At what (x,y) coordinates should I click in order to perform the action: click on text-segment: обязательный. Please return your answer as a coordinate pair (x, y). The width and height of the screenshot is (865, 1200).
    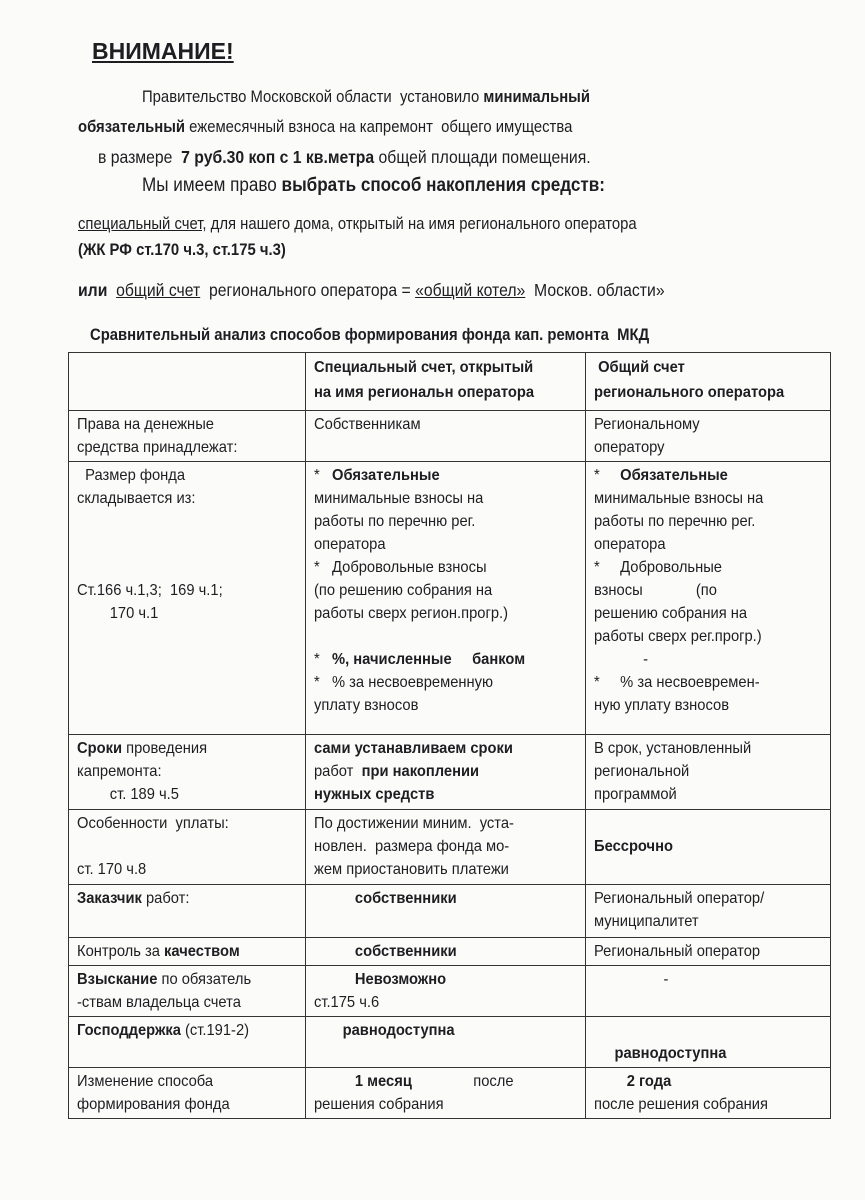
    Looking at the image, I should click on (132, 127).